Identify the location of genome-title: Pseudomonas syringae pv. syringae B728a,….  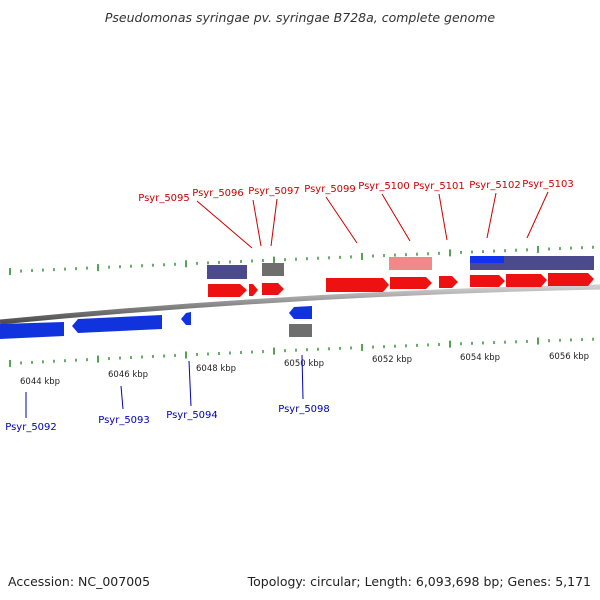
(300, 17).